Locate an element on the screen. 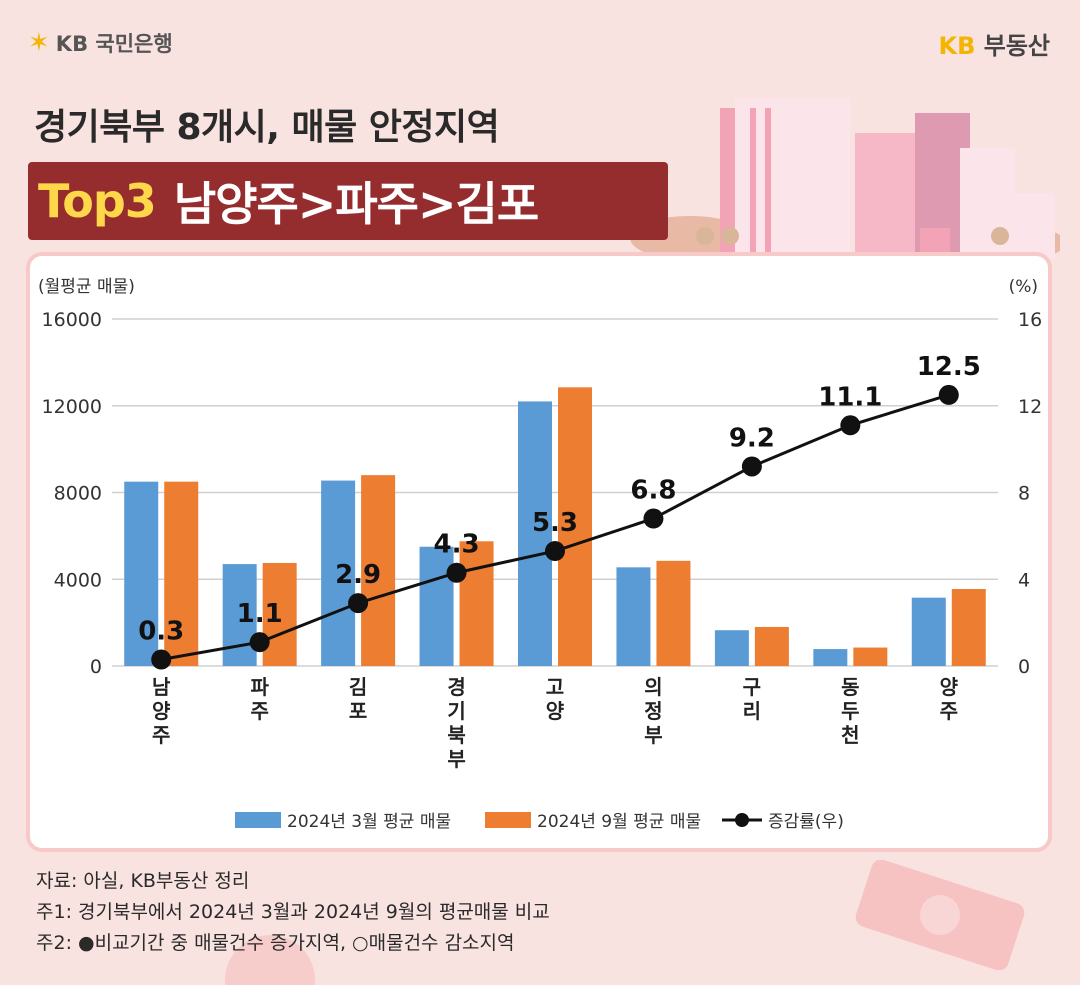 The image size is (1080, 985). buildings-illustration is located at coordinates (845, 178).